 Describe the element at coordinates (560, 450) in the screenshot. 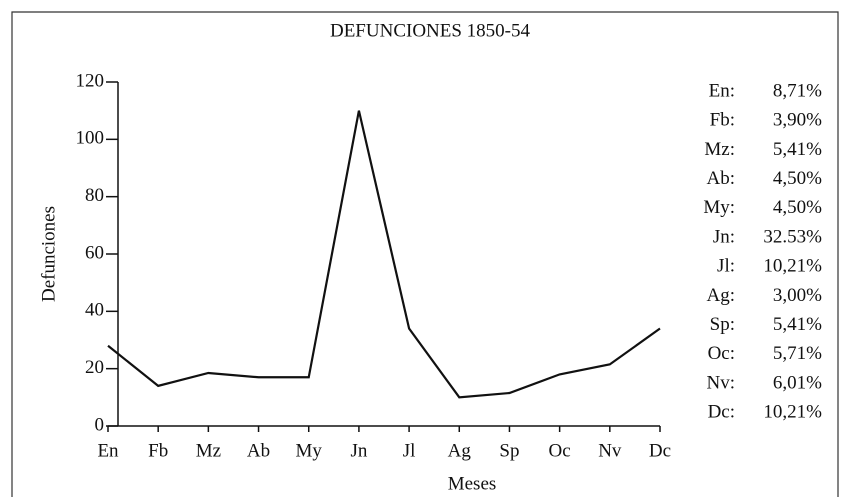

I see `x-tick-label: Oc` at that location.